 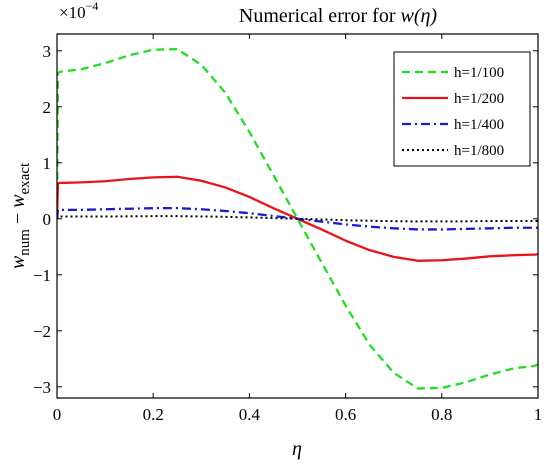 I want to click on legend-label-4: h=1/800, so click(x=479, y=151).